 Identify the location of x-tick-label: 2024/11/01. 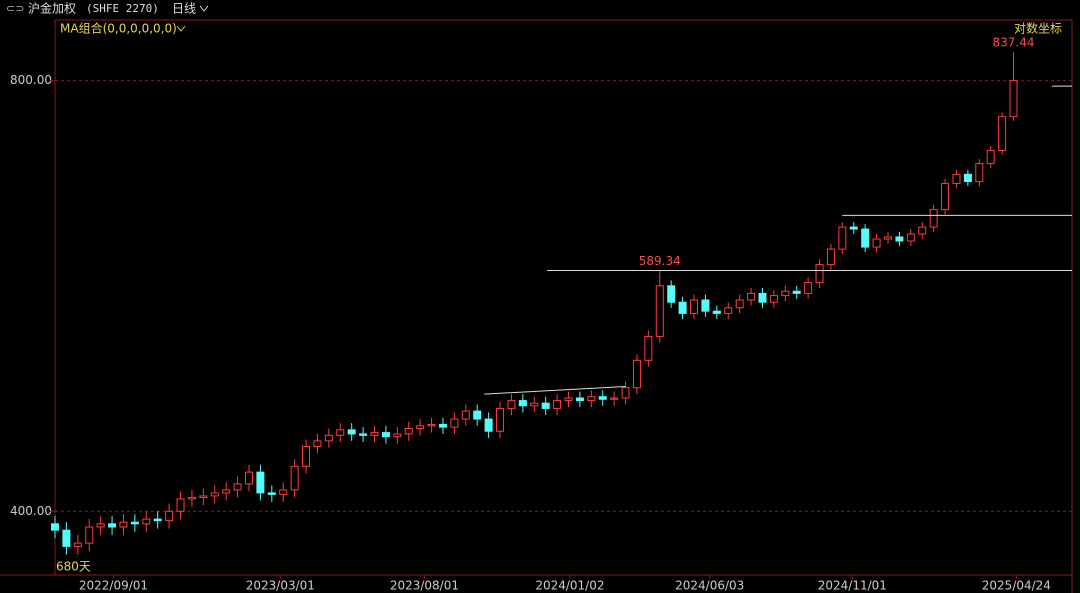
(852, 586).